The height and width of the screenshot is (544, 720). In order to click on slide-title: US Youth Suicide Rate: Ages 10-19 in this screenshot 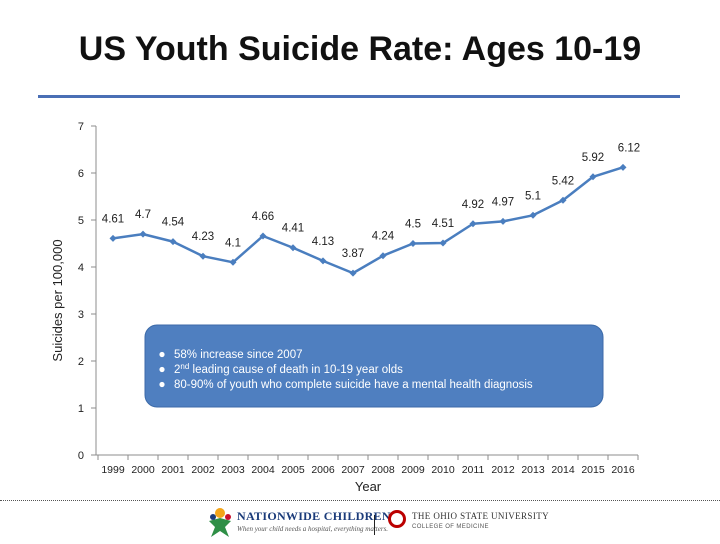, I will do `click(360, 49)`.